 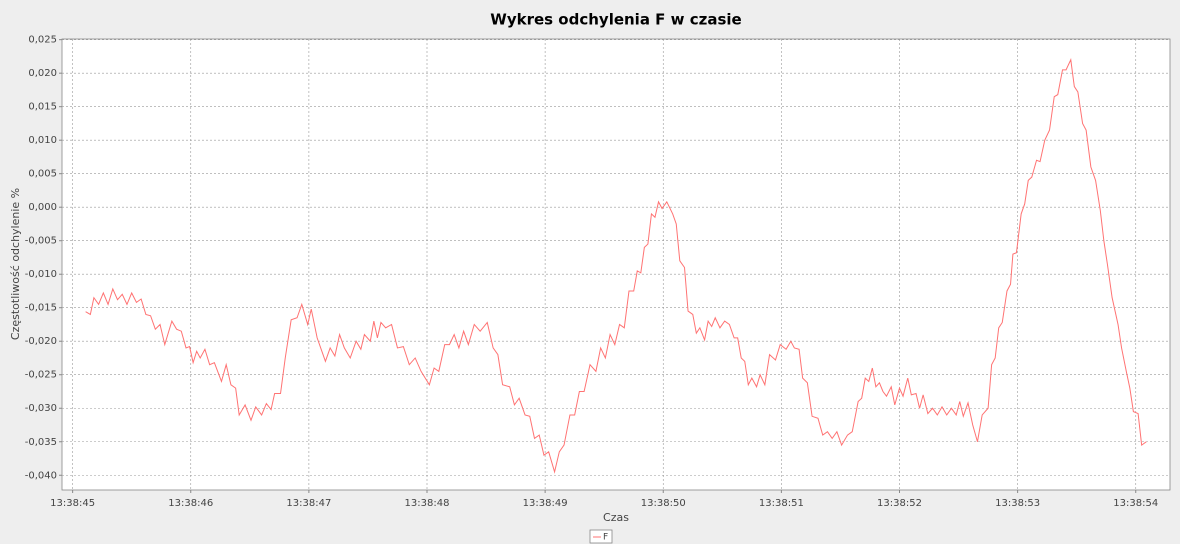 What do you see at coordinates (42, 174) in the screenshot?
I see `y-tick-label: 0,005` at bounding box center [42, 174].